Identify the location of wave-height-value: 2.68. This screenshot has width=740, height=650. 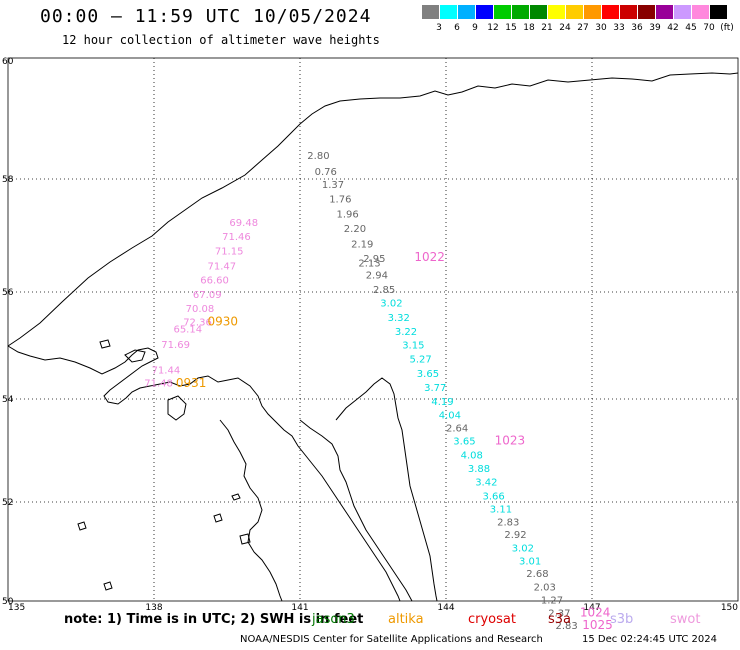
(537, 574).